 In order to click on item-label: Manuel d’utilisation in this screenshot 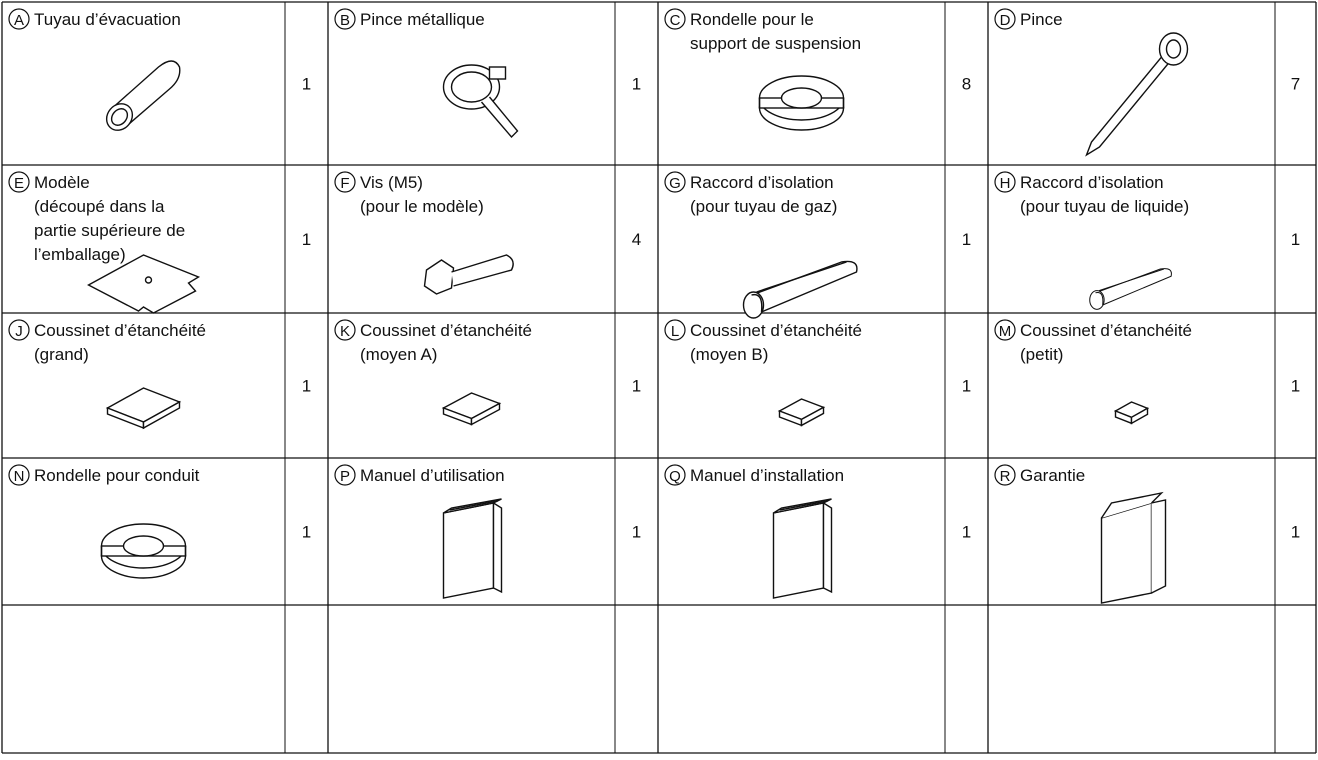, I will do `click(432, 475)`.